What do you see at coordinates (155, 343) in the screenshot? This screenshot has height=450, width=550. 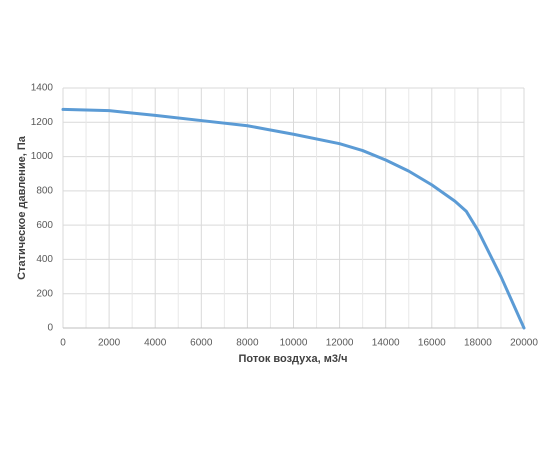 I see `x-tick-label: 4000` at bounding box center [155, 343].